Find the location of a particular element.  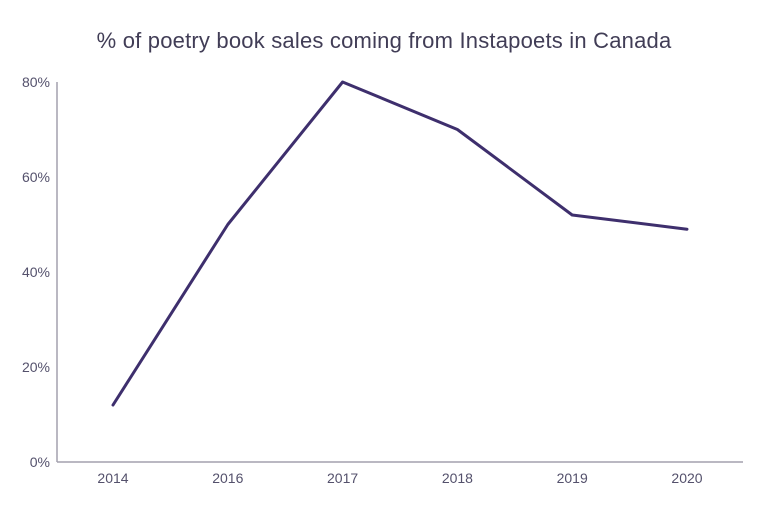

x-tick-label: 2017 is located at coordinates (342, 478).